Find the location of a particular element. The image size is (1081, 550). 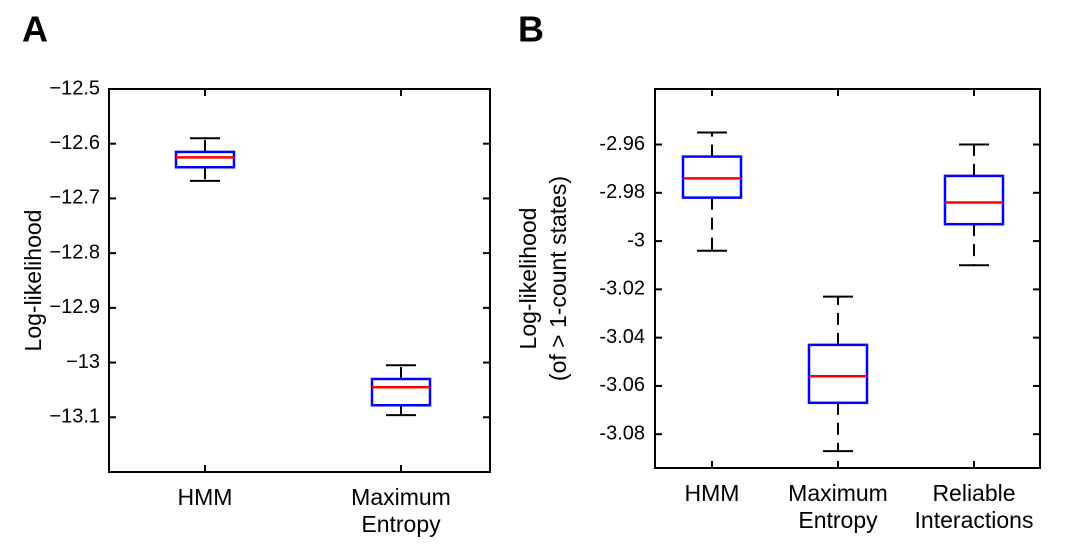

y-tick-label: −12.8 is located at coordinates (74, 252).